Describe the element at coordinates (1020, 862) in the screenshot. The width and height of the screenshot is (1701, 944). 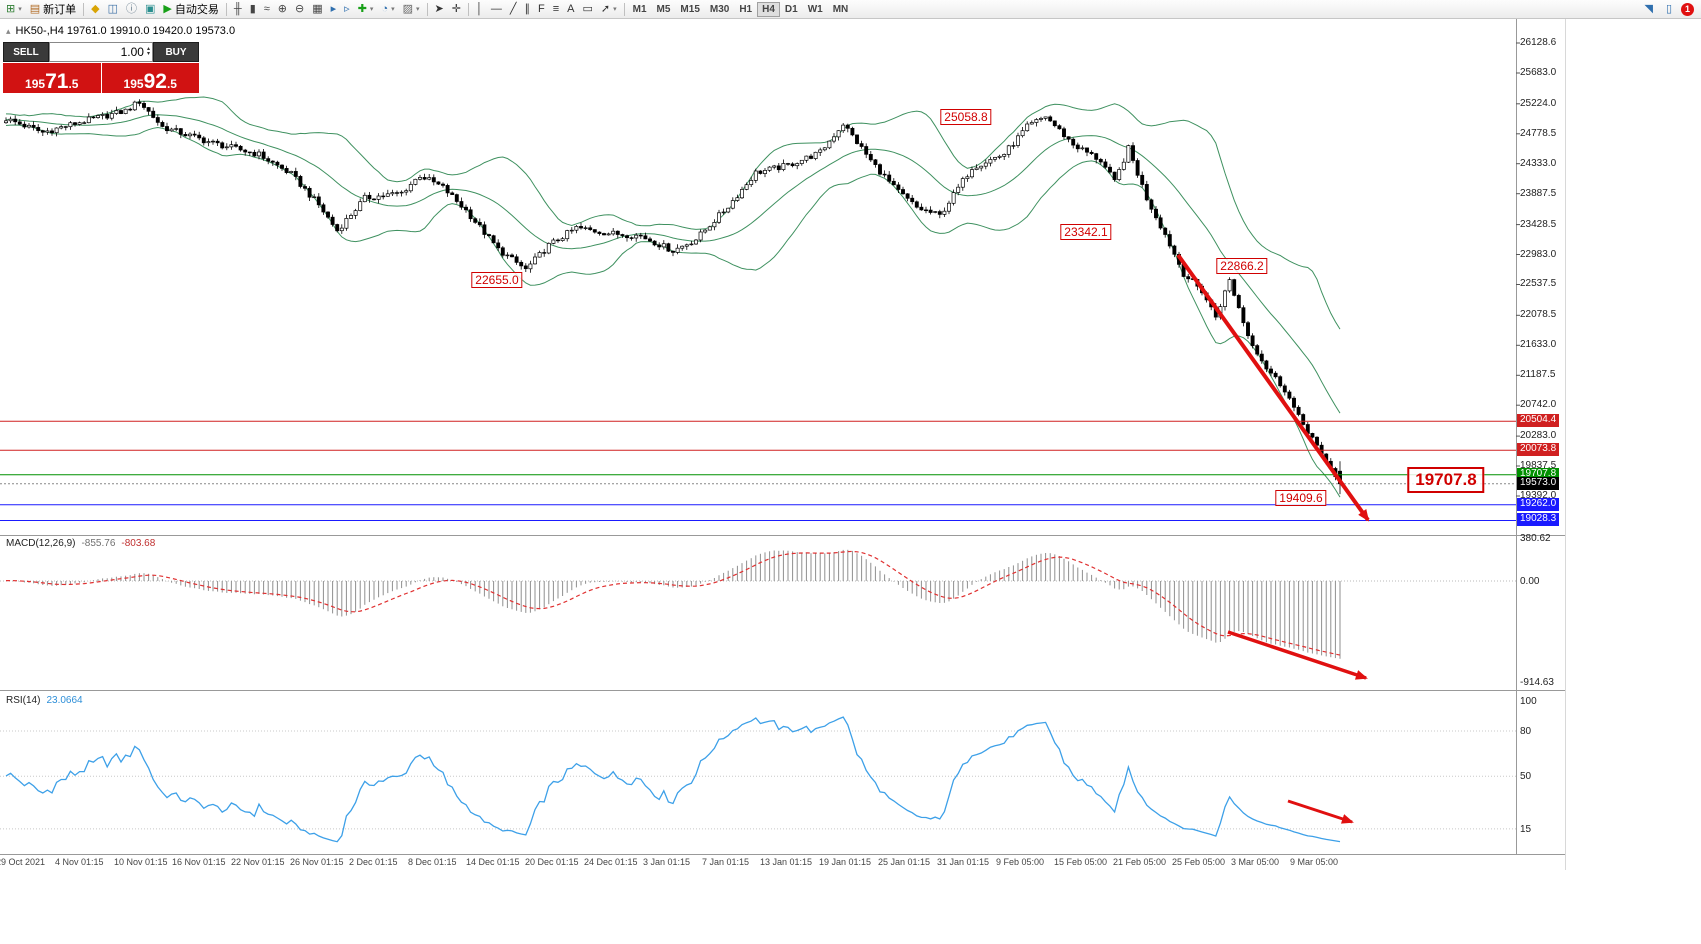
I see `time-axis-label: 9 Feb 05:00` at that location.